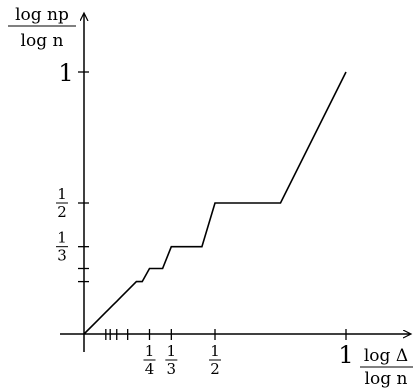 The height and width of the screenshot is (388, 417). Describe the element at coordinates (62, 212) in the screenshot. I see `y-tick-label-3-denominator: 2` at that location.